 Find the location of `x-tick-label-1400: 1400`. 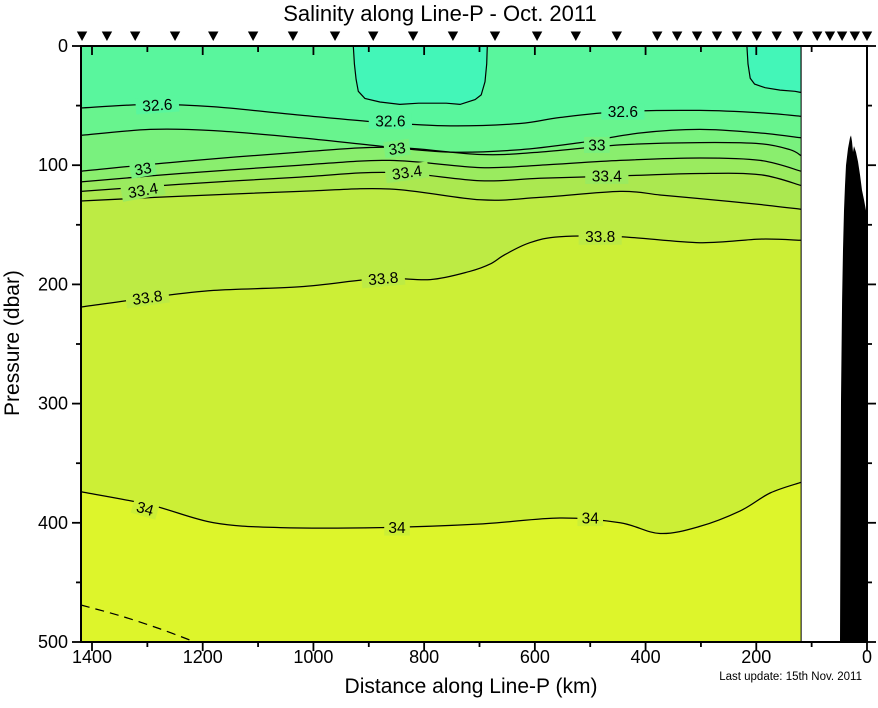

x-tick-label-1400: 1400 is located at coordinates (92, 657).